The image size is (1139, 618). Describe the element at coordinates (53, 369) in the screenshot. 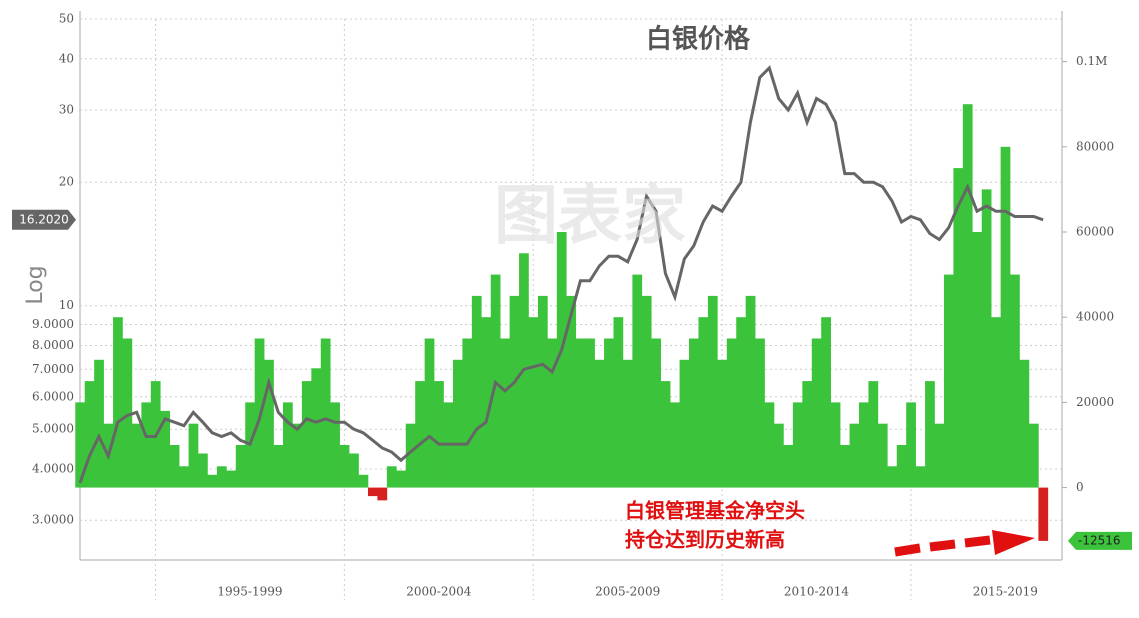

I see `y-tick-label: 7.0000` at that location.